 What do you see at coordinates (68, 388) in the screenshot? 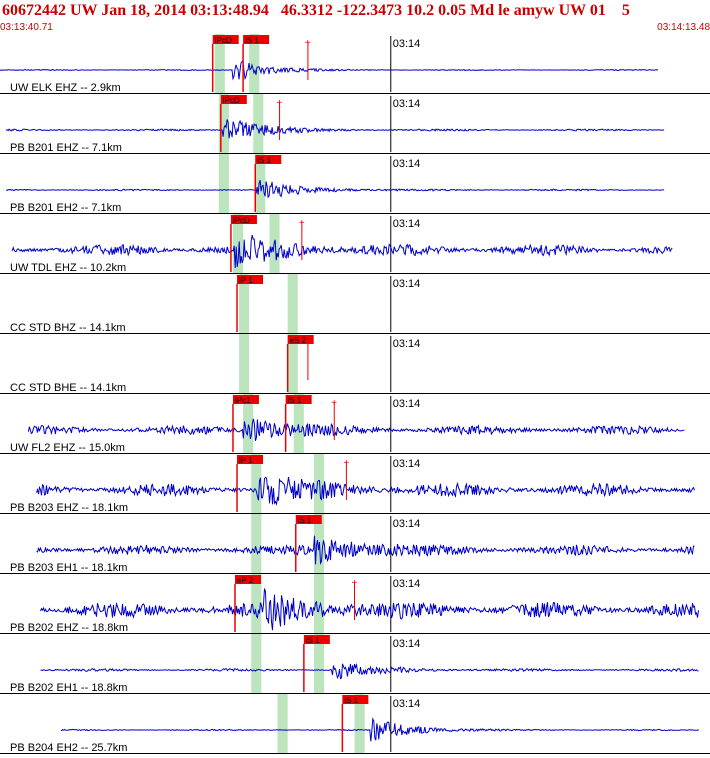
I see `station-label: CC STD BHE -- 14.1km` at bounding box center [68, 388].